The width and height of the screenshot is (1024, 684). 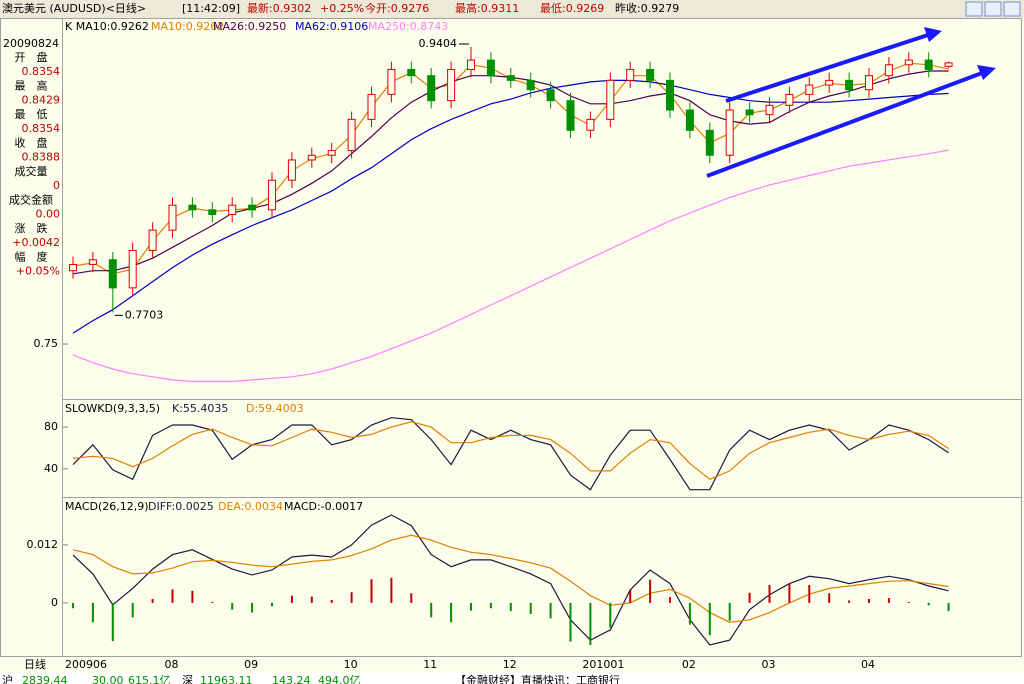 What do you see at coordinates (149, 679) in the screenshot?
I see `status-item: 615.1亿` at bounding box center [149, 679].